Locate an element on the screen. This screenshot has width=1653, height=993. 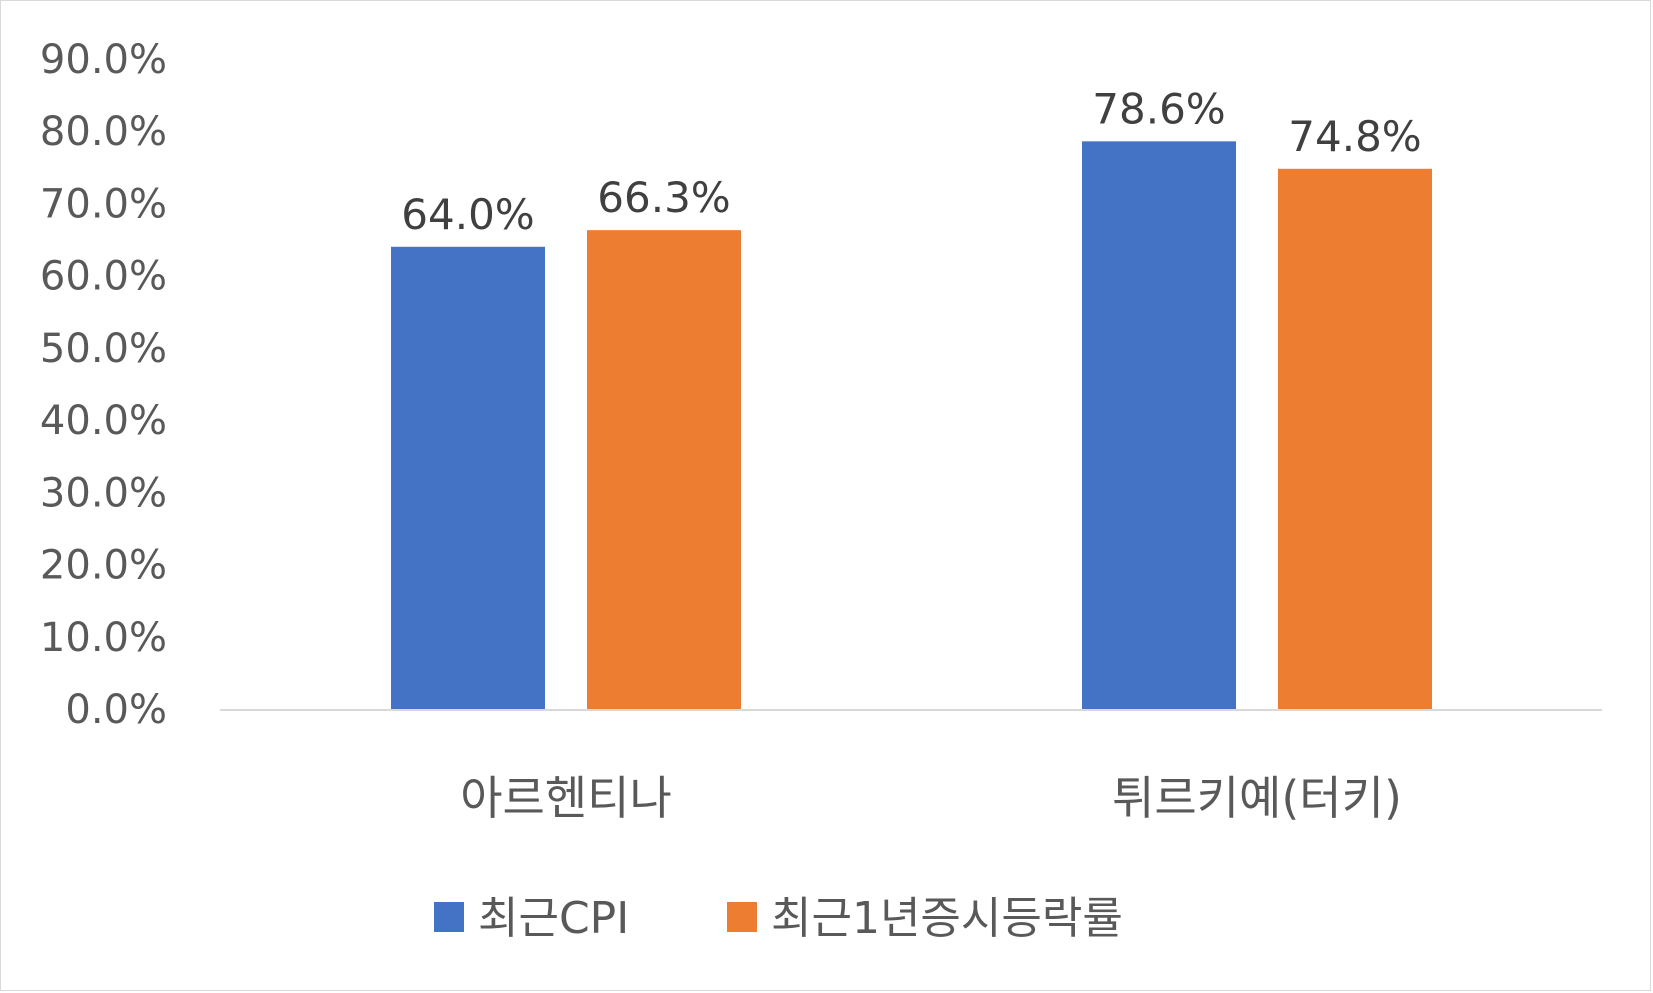
y-tick-label: 10.0% is located at coordinates (103, 638).